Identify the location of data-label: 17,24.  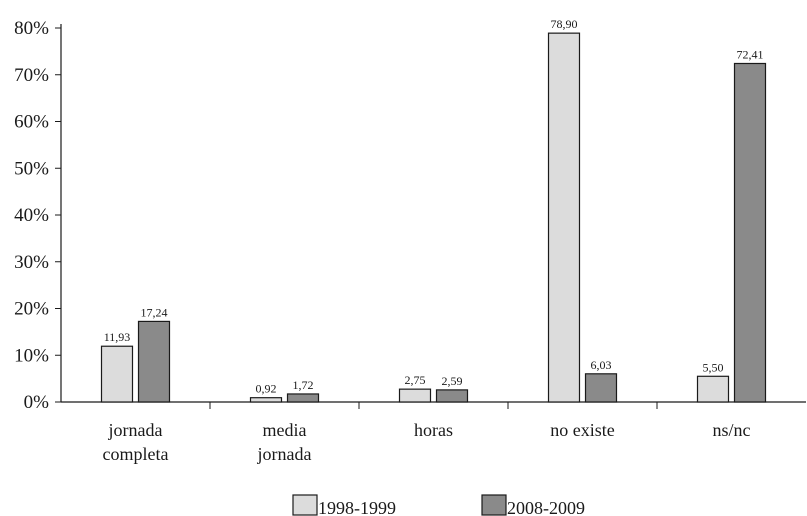
(154, 312).